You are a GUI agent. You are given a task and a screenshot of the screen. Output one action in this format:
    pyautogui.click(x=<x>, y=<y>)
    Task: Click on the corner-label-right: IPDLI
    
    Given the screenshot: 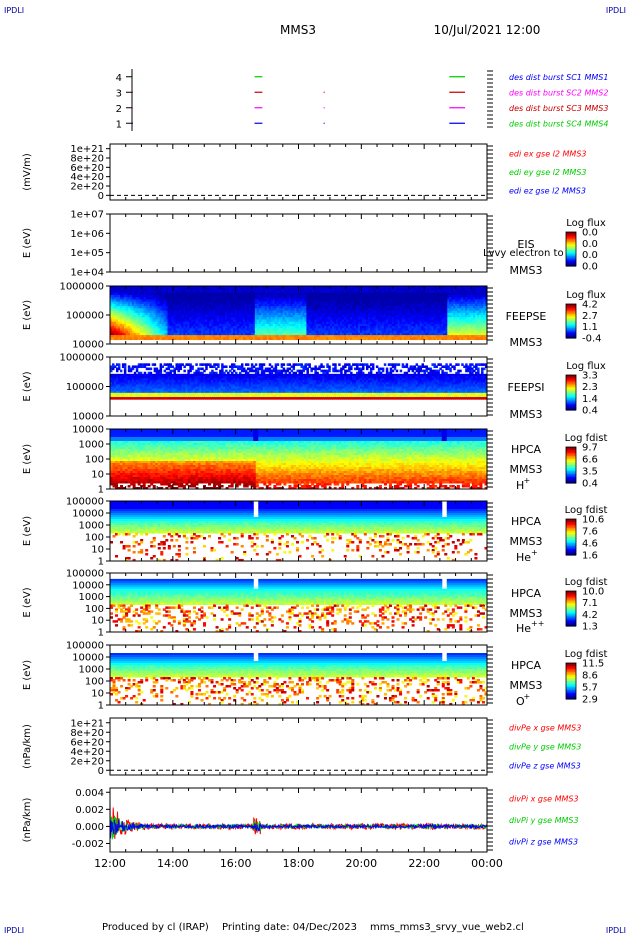 What is the action you would take?
    pyautogui.click(x=616, y=10)
    